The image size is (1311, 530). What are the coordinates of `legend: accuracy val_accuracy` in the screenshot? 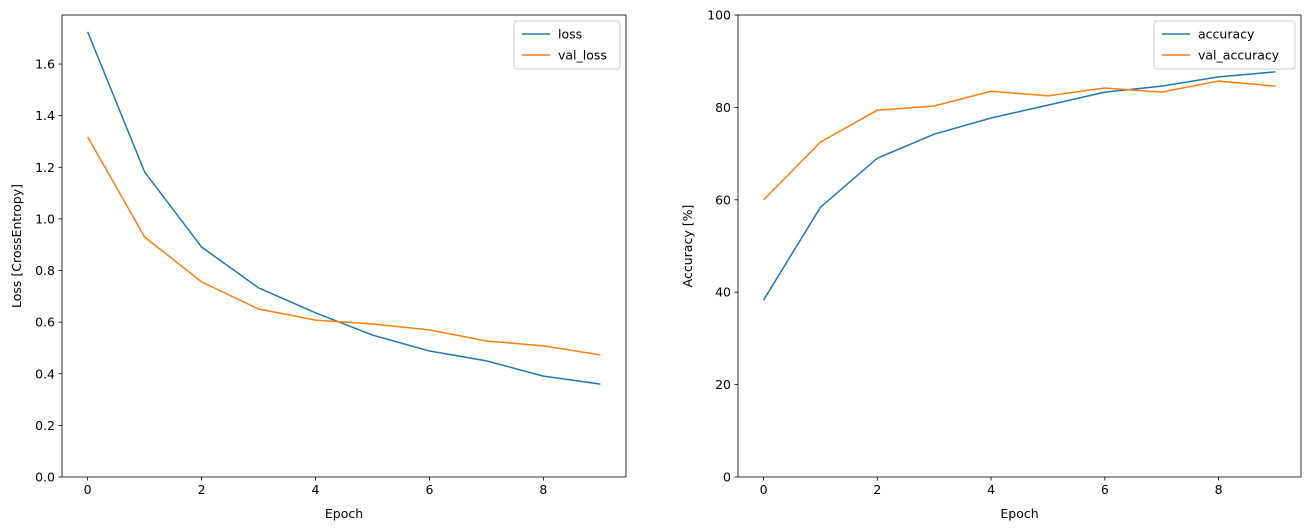 It's located at (1224, 45).